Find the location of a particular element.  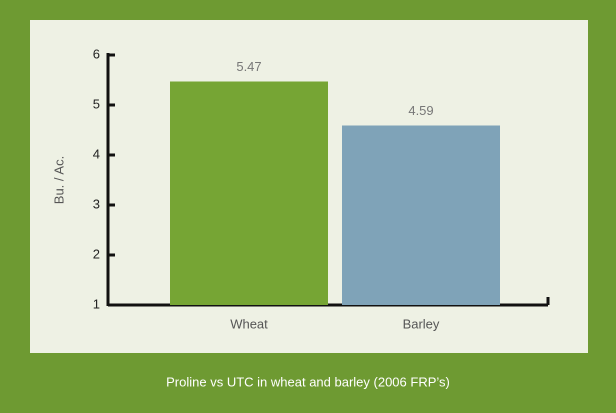

value-label: 4.59 is located at coordinates (420, 110).